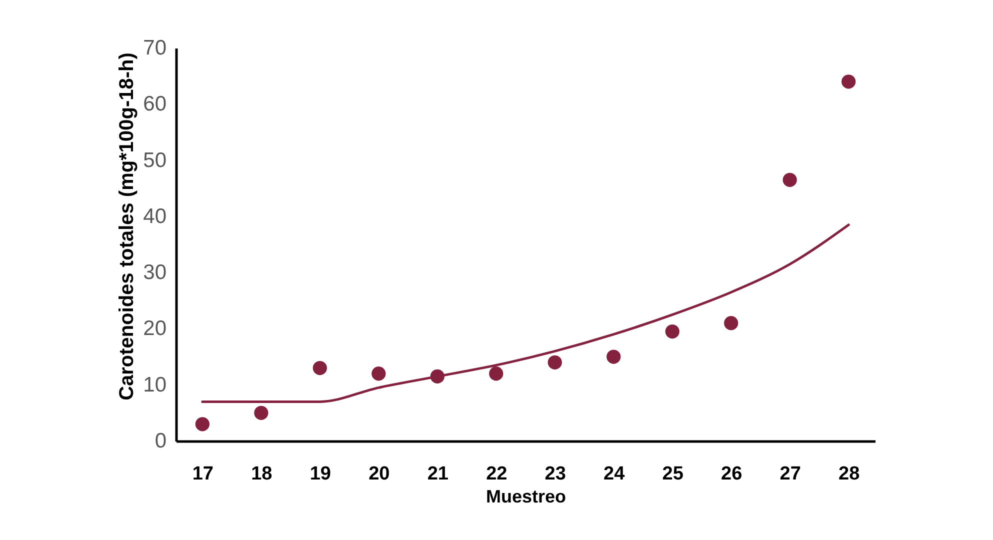  I want to click on x-tick-label: 27, so click(790, 474).